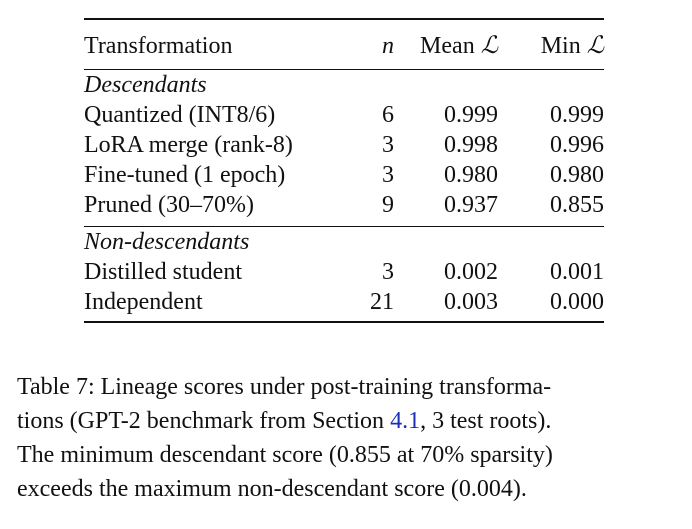 The height and width of the screenshot is (529, 692). What do you see at coordinates (163, 272) in the screenshot?
I see `row-name: Distilled student` at bounding box center [163, 272].